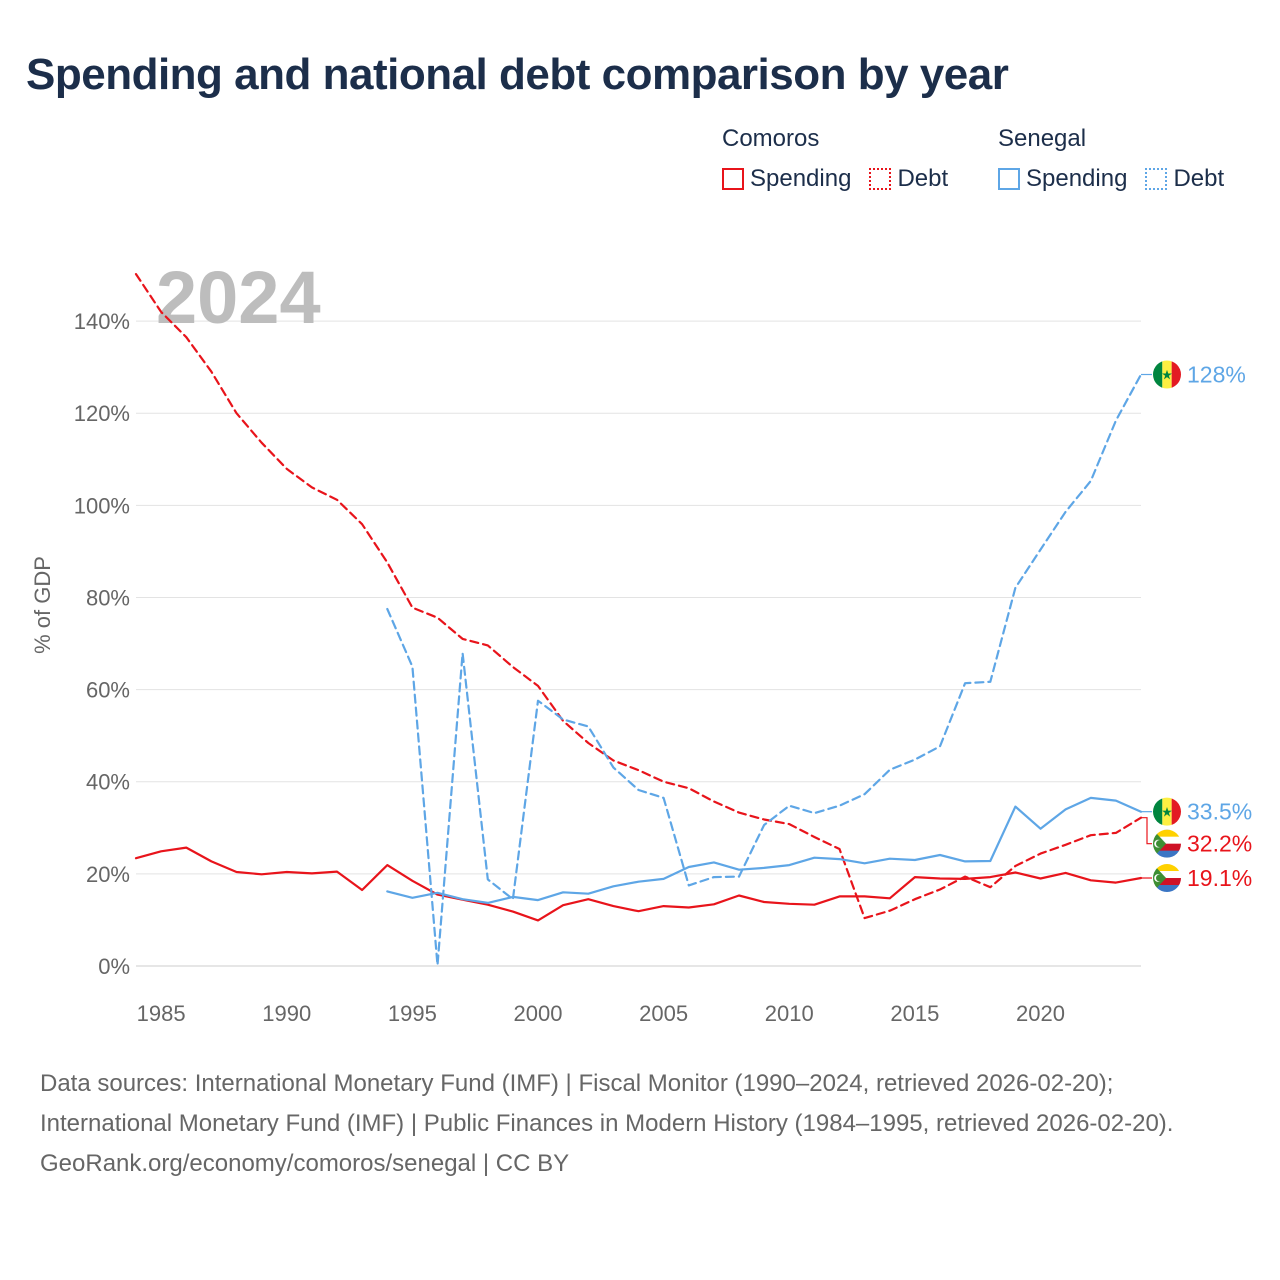  What do you see at coordinates (108, 874) in the screenshot?
I see `y-tick-label: 20%` at bounding box center [108, 874].